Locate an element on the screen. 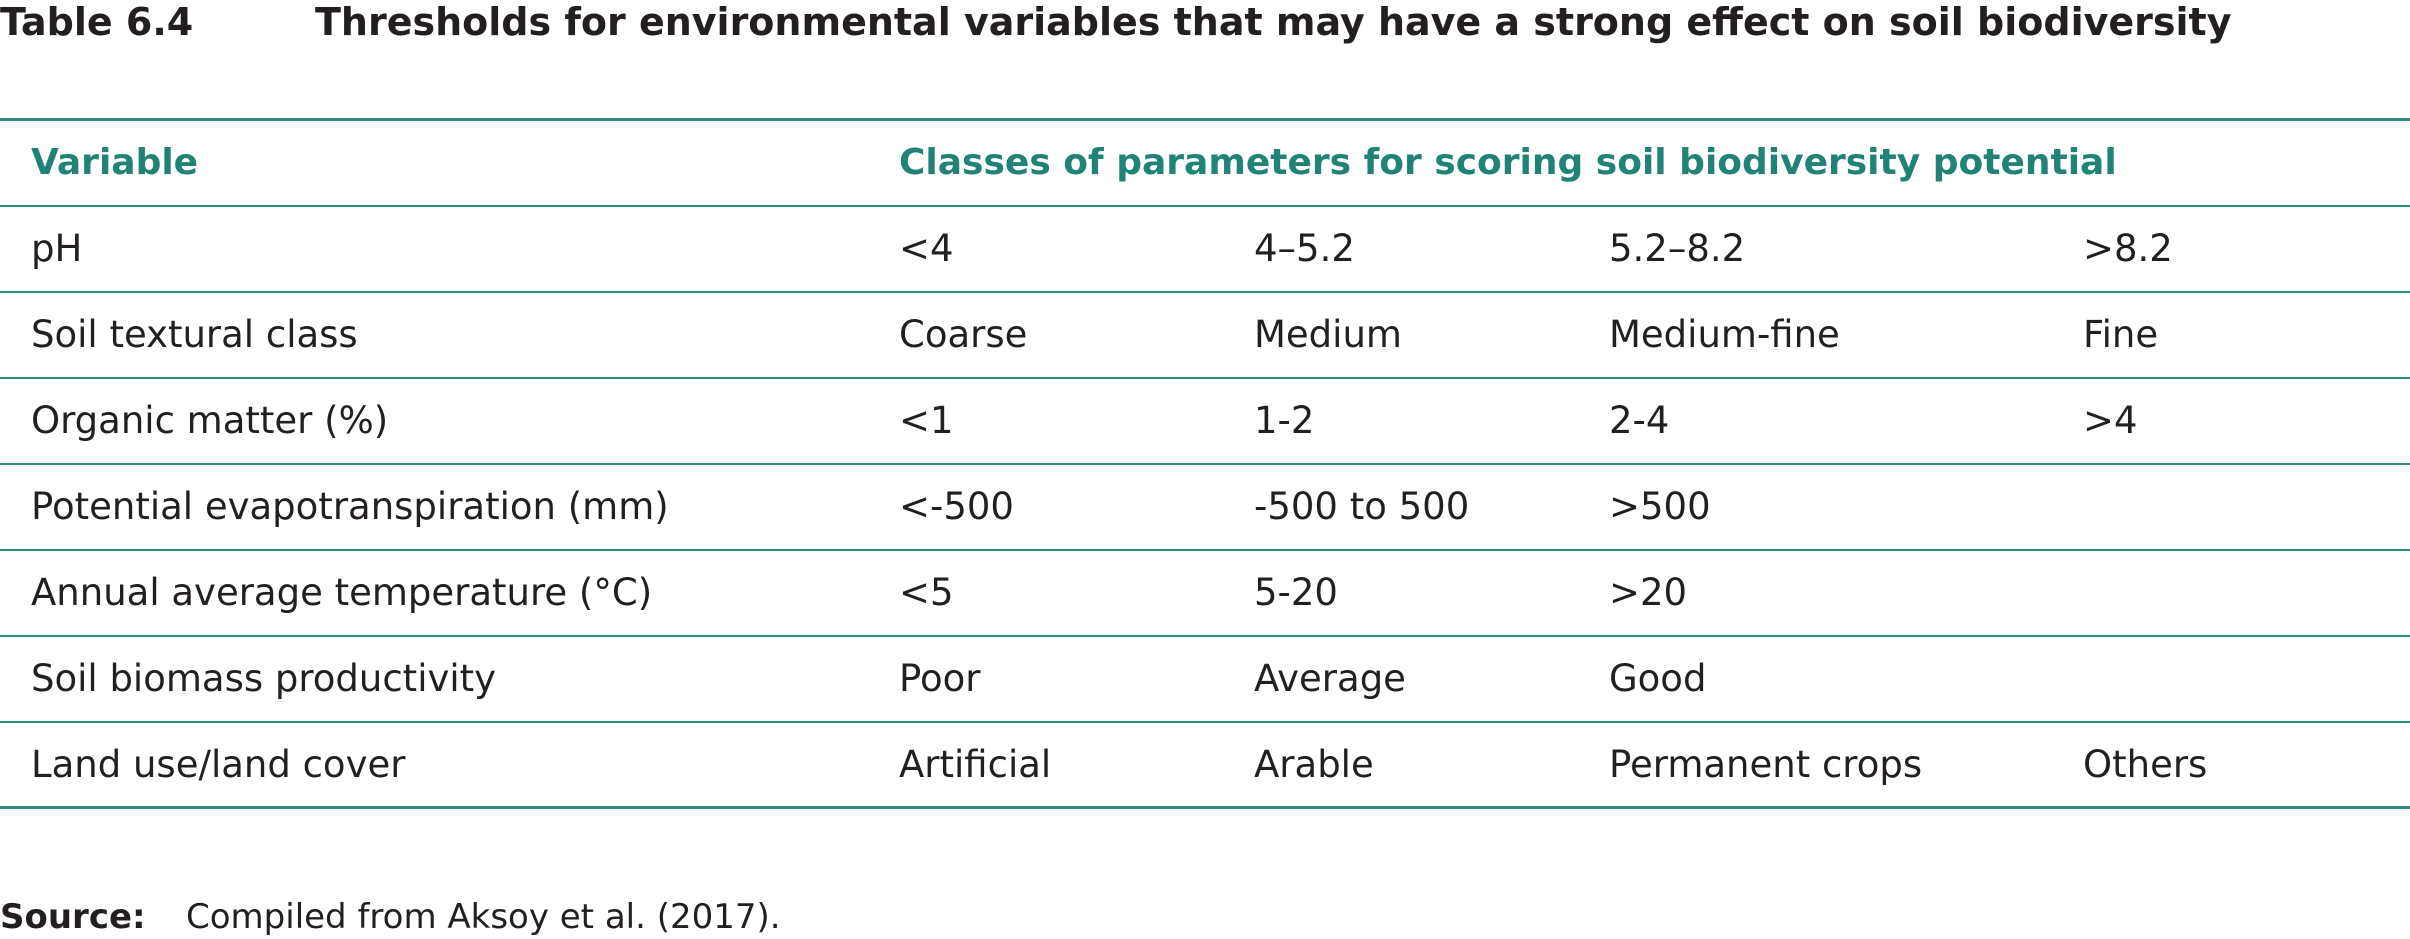  cell-class-2: 4–5.2 is located at coordinates (1400, 249).